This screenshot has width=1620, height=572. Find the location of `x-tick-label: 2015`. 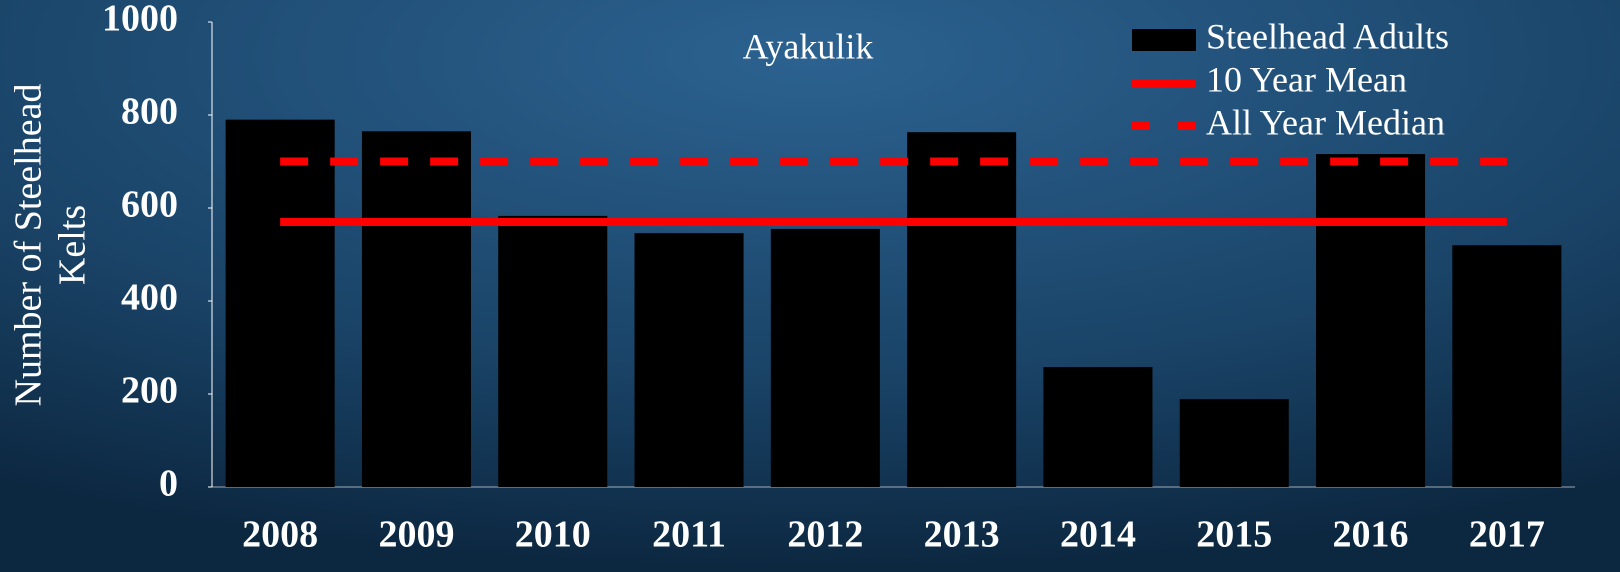

x-tick-label: 2015 is located at coordinates (1234, 535).